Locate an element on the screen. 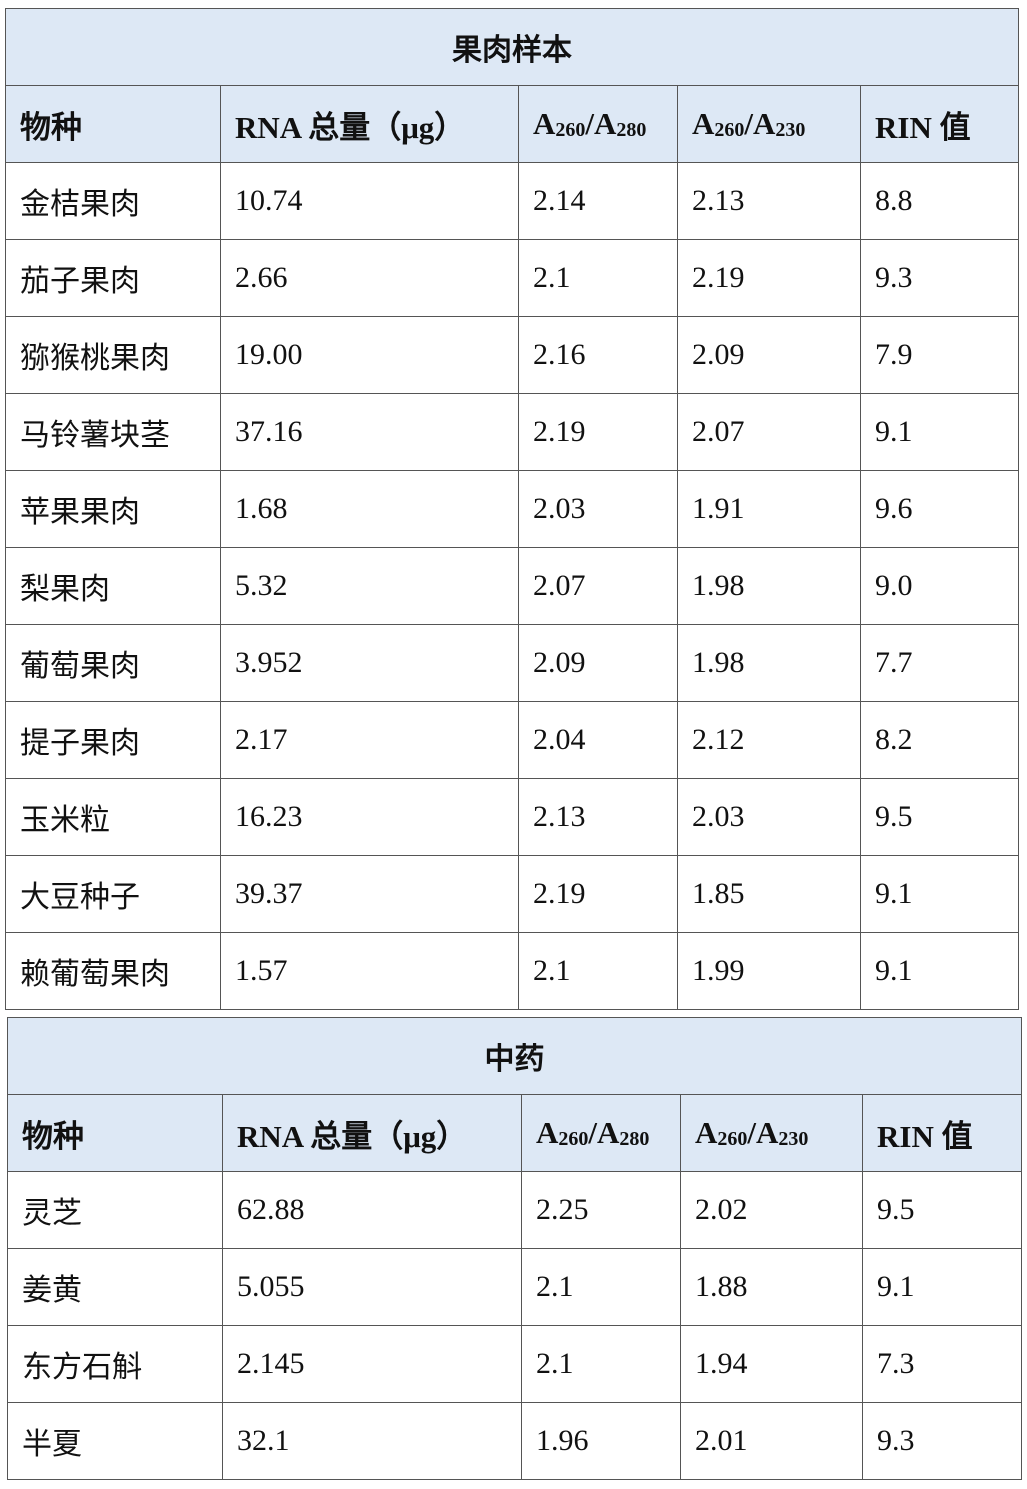  table-row: 东方石斛 2.145 2.1 1.94 7.3 is located at coordinates (515, 1364).